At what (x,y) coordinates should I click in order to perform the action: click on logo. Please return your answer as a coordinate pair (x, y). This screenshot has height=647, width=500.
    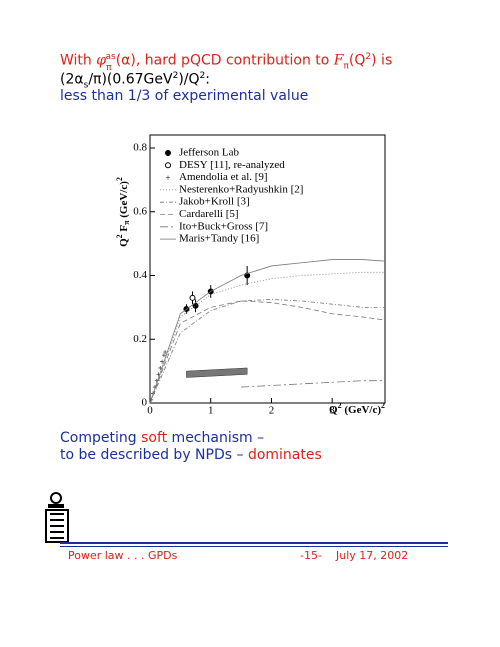
    Looking at the image, I should click on (57, 517).